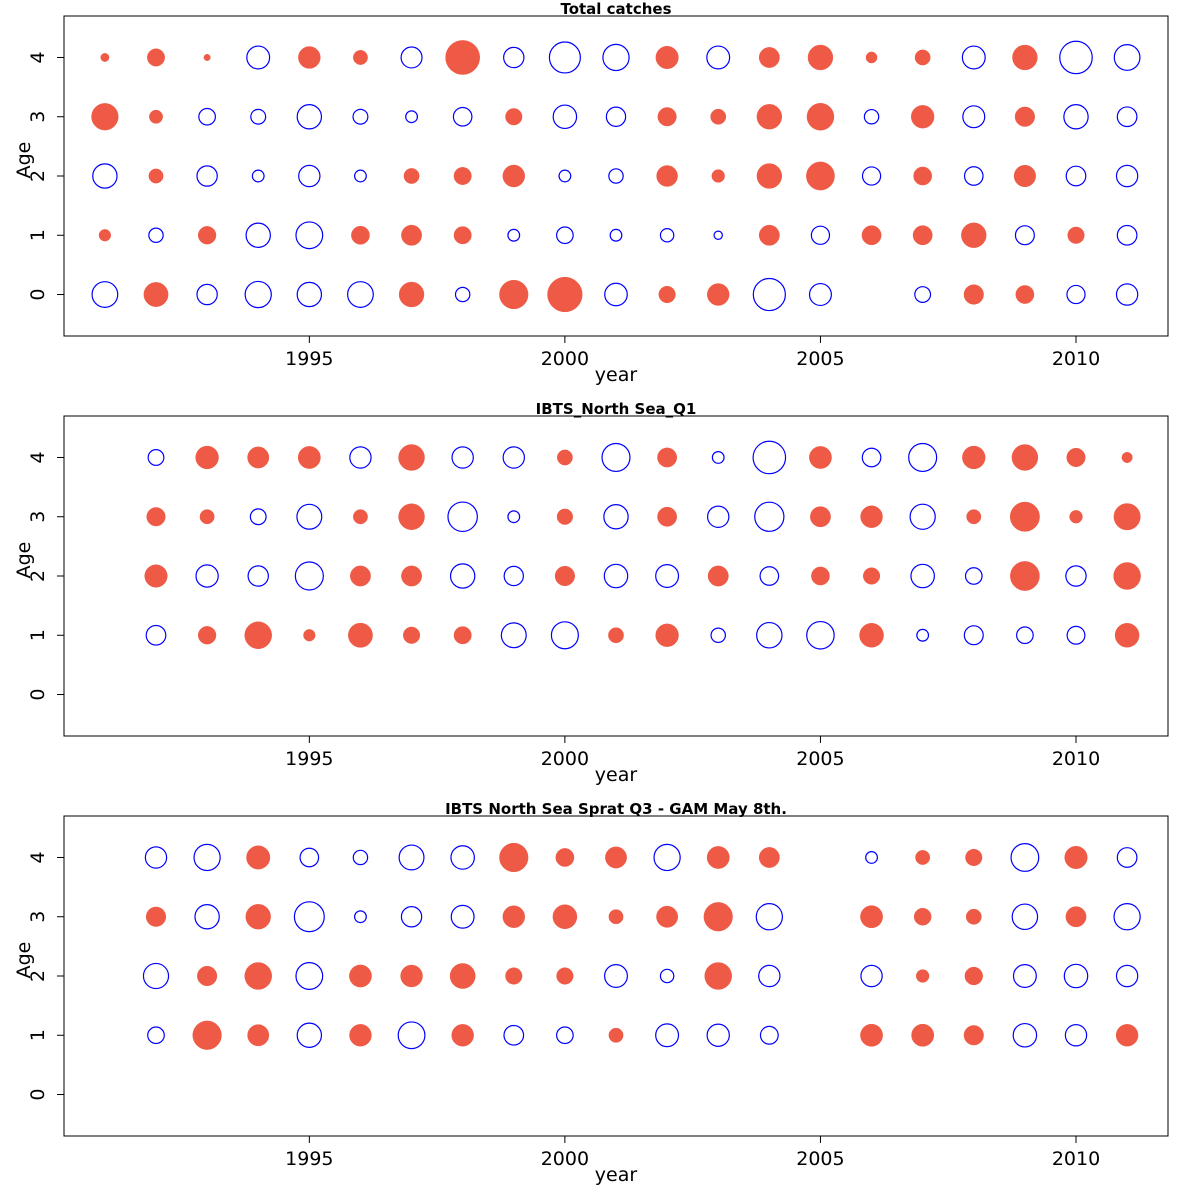  Describe the element at coordinates (616, 809) in the screenshot. I see `chart-title: IBTS North Sea Sprat Q3 - GAM May 8th.` at that location.